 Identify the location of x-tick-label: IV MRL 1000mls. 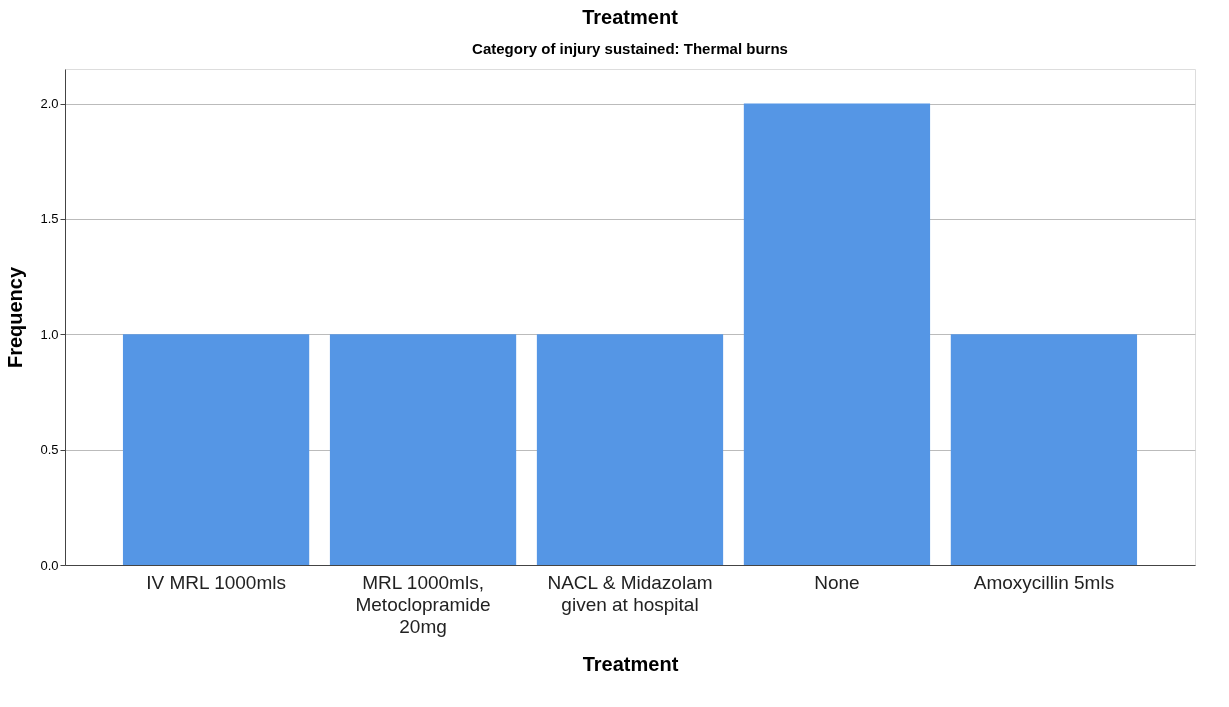
(216, 582).